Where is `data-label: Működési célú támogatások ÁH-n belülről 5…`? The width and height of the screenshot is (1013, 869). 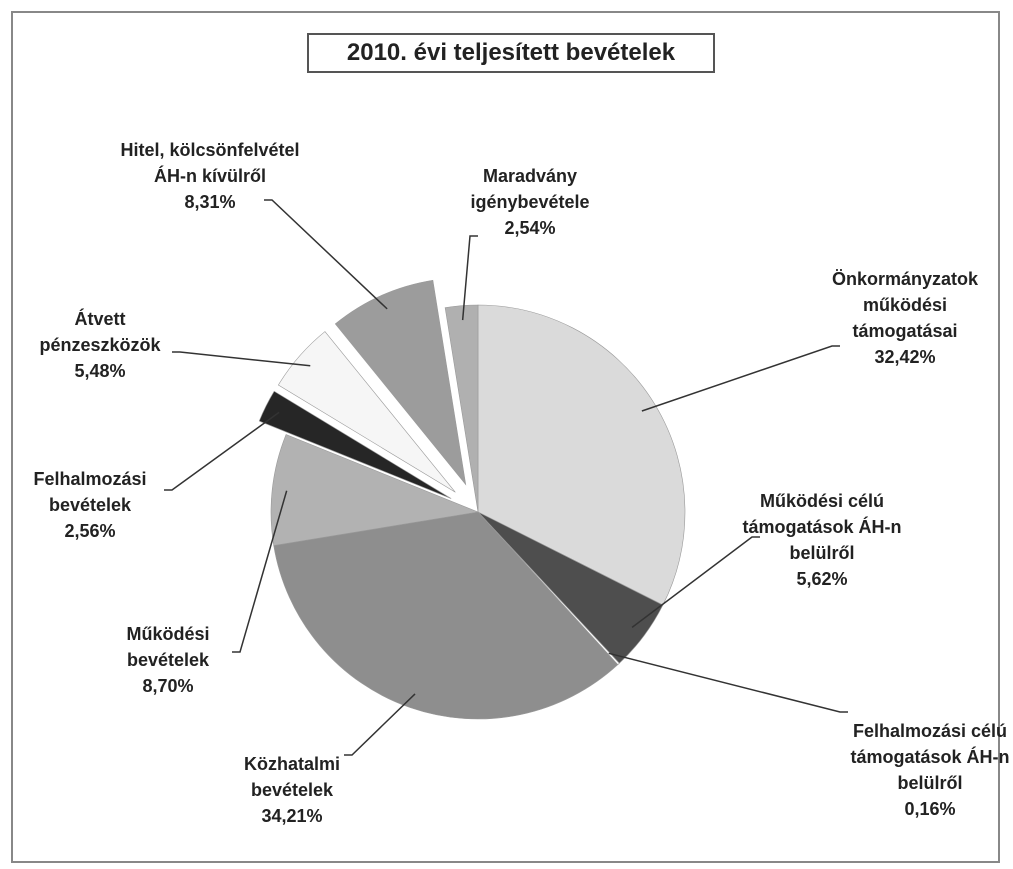 data-label: Működési célú támogatások ÁH-n belülről 5… is located at coordinates (822, 540).